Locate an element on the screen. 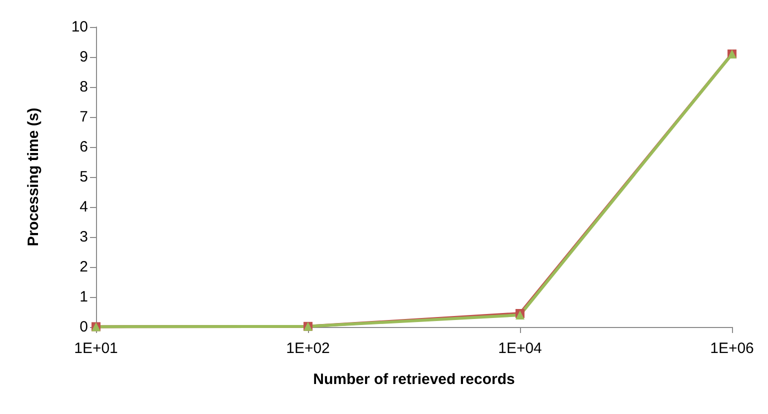 This screenshot has height=414, width=768. x-tick-label: 1E+02 is located at coordinates (308, 348).